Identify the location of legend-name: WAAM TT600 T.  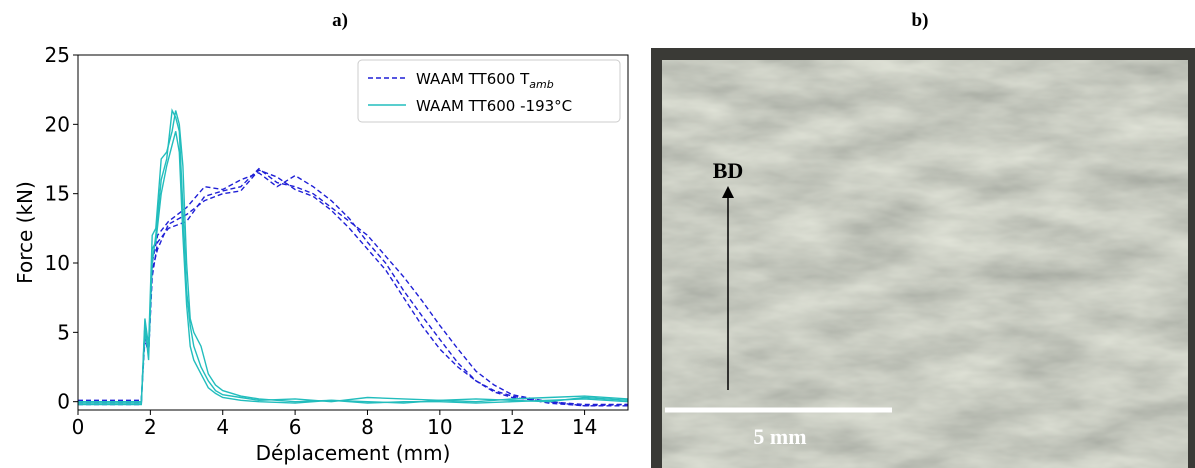
(473, 79).